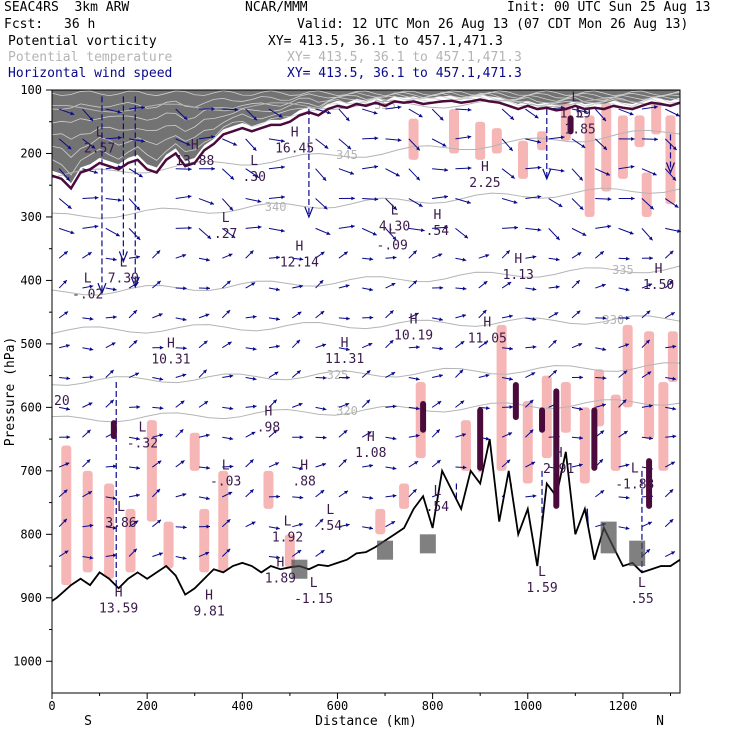  Describe the element at coordinates (547, 174) in the screenshot. I see `strong-wind-head` at that location.